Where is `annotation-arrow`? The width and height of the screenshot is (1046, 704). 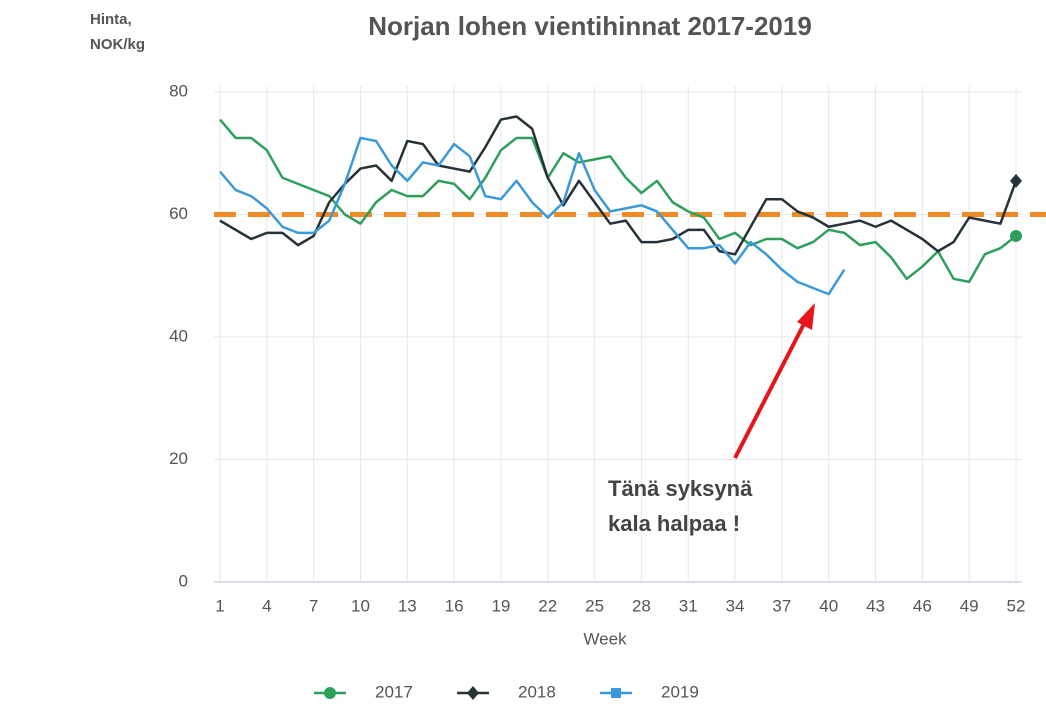 annotation-arrow is located at coordinates (770, 389).